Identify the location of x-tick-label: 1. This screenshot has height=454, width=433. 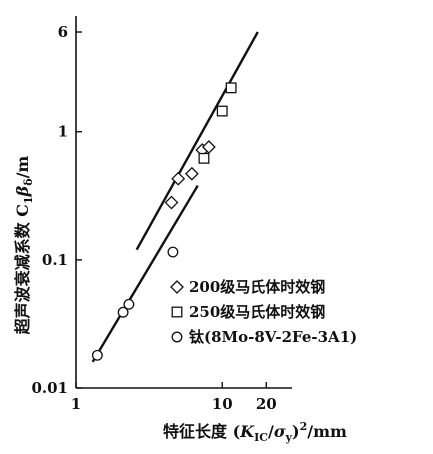
(76, 404).